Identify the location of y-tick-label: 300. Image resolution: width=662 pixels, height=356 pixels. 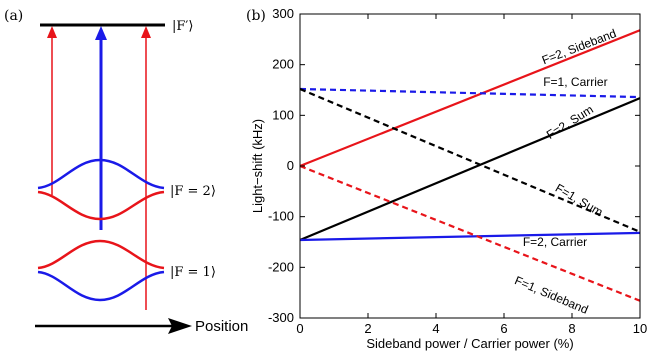
(283, 13).